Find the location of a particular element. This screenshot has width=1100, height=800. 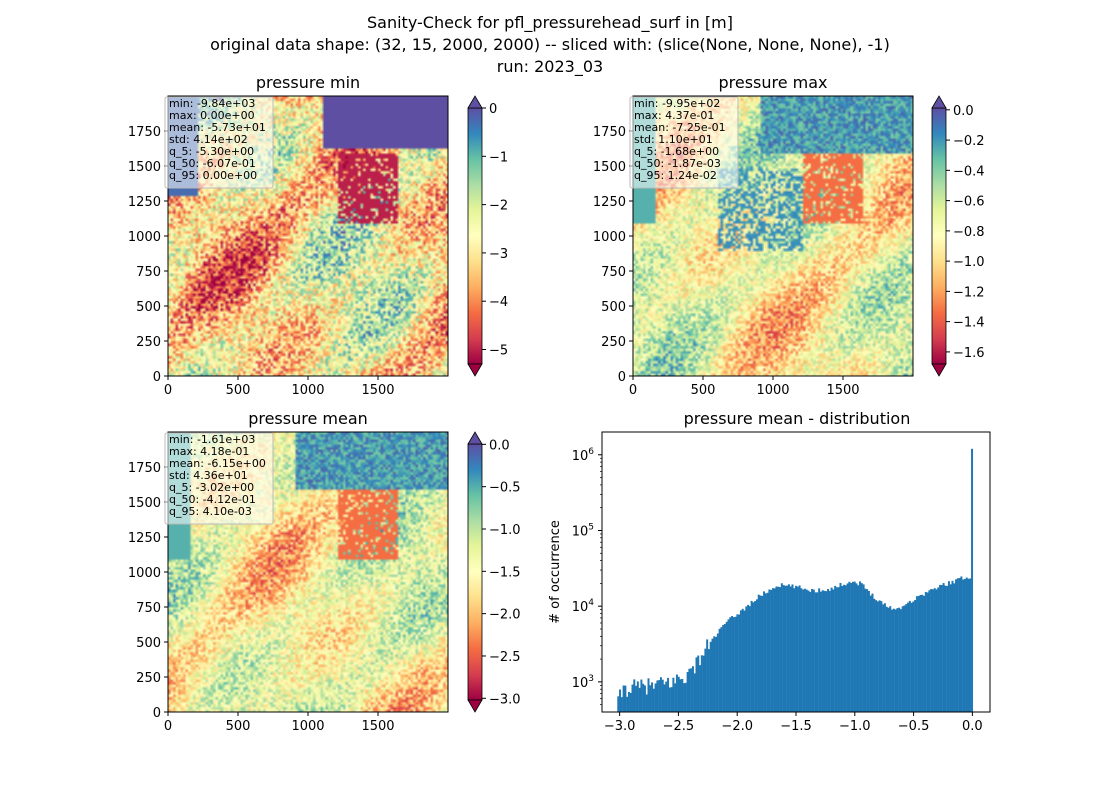

stats-line: max: 4.37e-01 is located at coordinates (674, 115).